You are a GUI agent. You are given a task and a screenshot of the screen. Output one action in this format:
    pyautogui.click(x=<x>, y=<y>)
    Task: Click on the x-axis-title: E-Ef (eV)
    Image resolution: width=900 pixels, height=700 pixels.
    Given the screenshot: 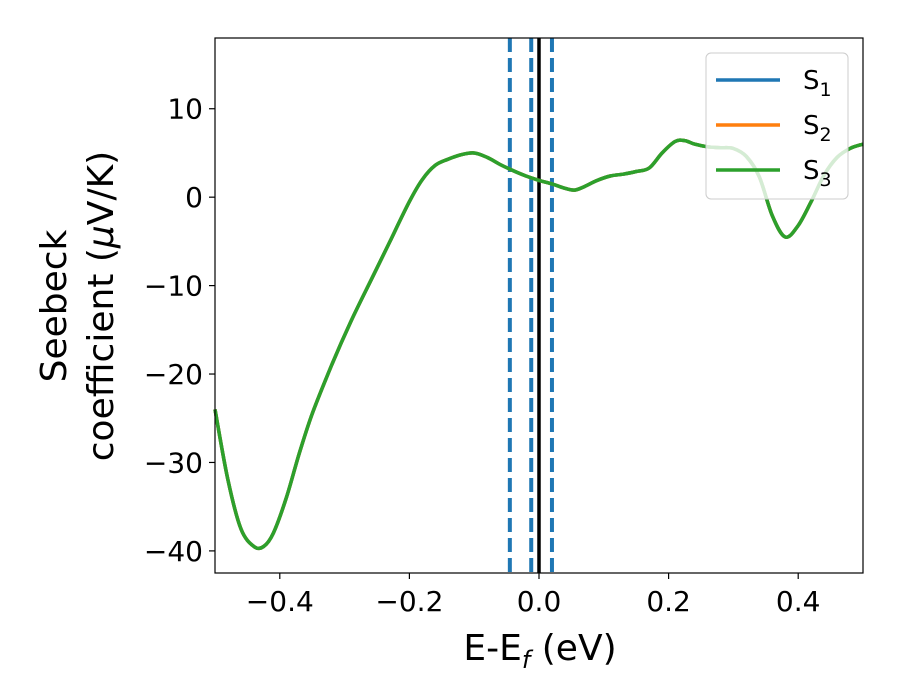 What is the action you would take?
    pyautogui.click(x=539, y=651)
    